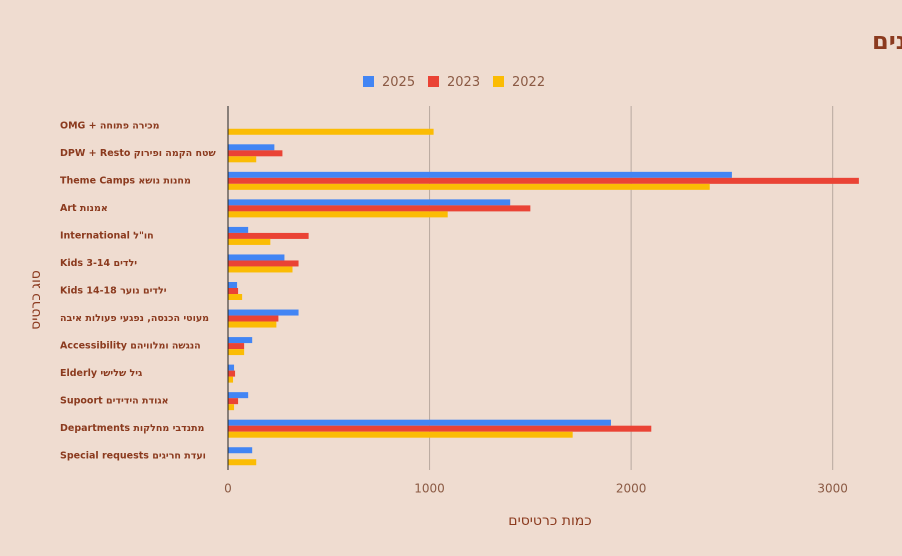  Describe the element at coordinates (832, 489) in the screenshot. I see `x-tick-label: 3000` at that location.